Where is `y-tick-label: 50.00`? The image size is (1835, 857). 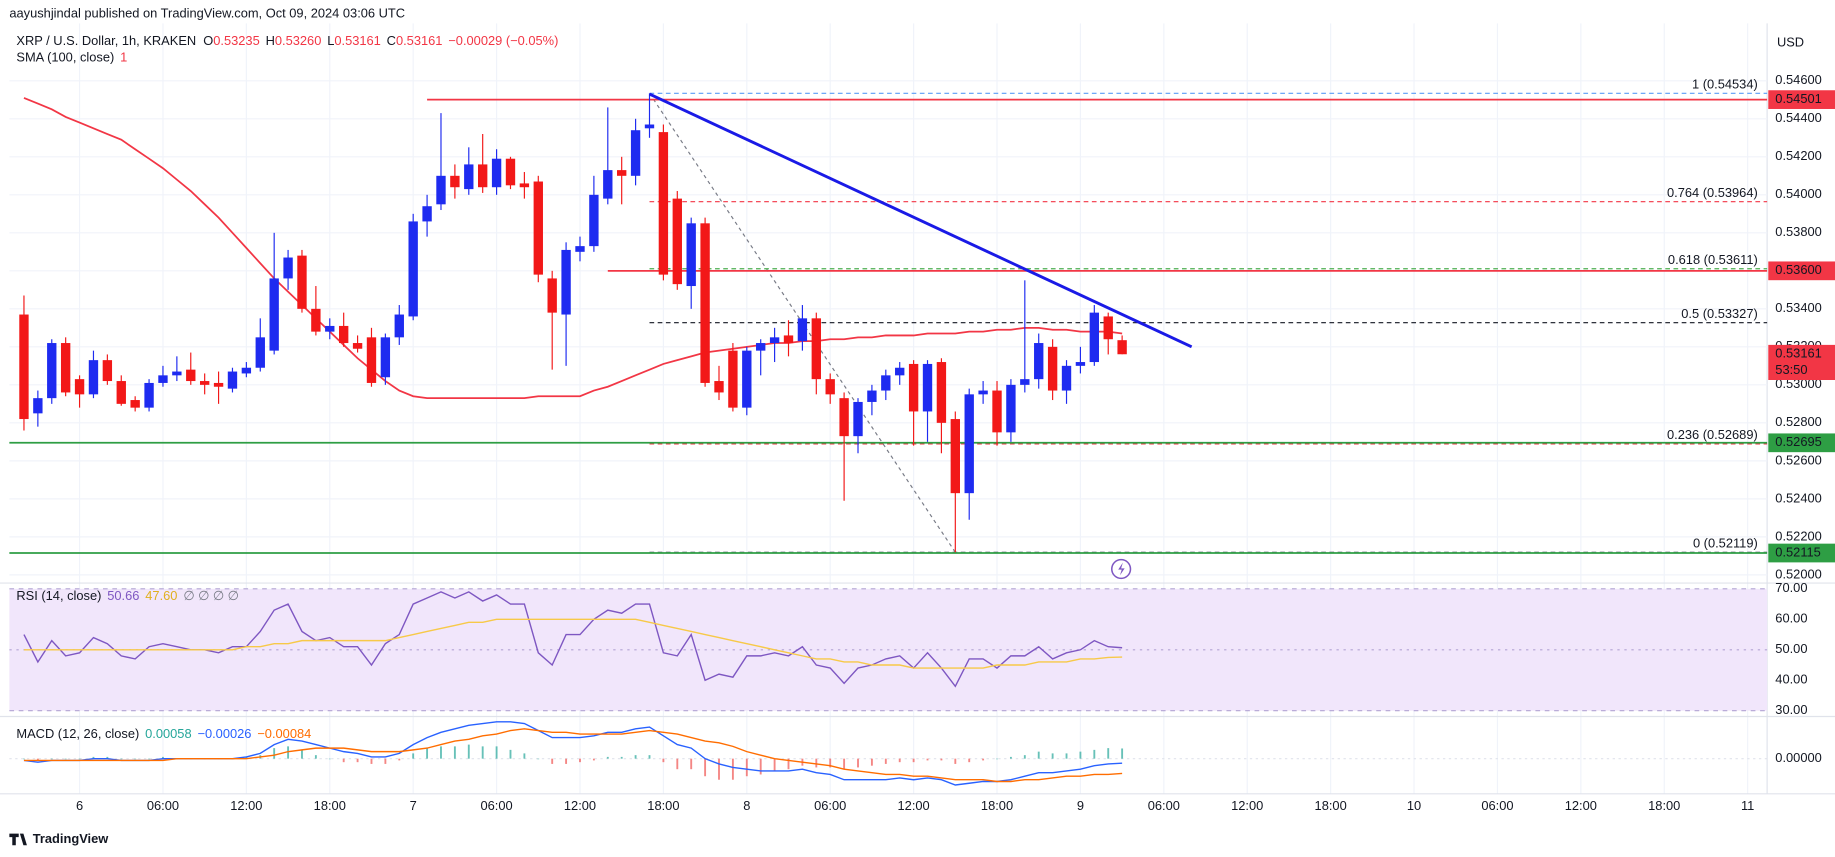 y-tick-label: 50.00 is located at coordinates (1791, 648).